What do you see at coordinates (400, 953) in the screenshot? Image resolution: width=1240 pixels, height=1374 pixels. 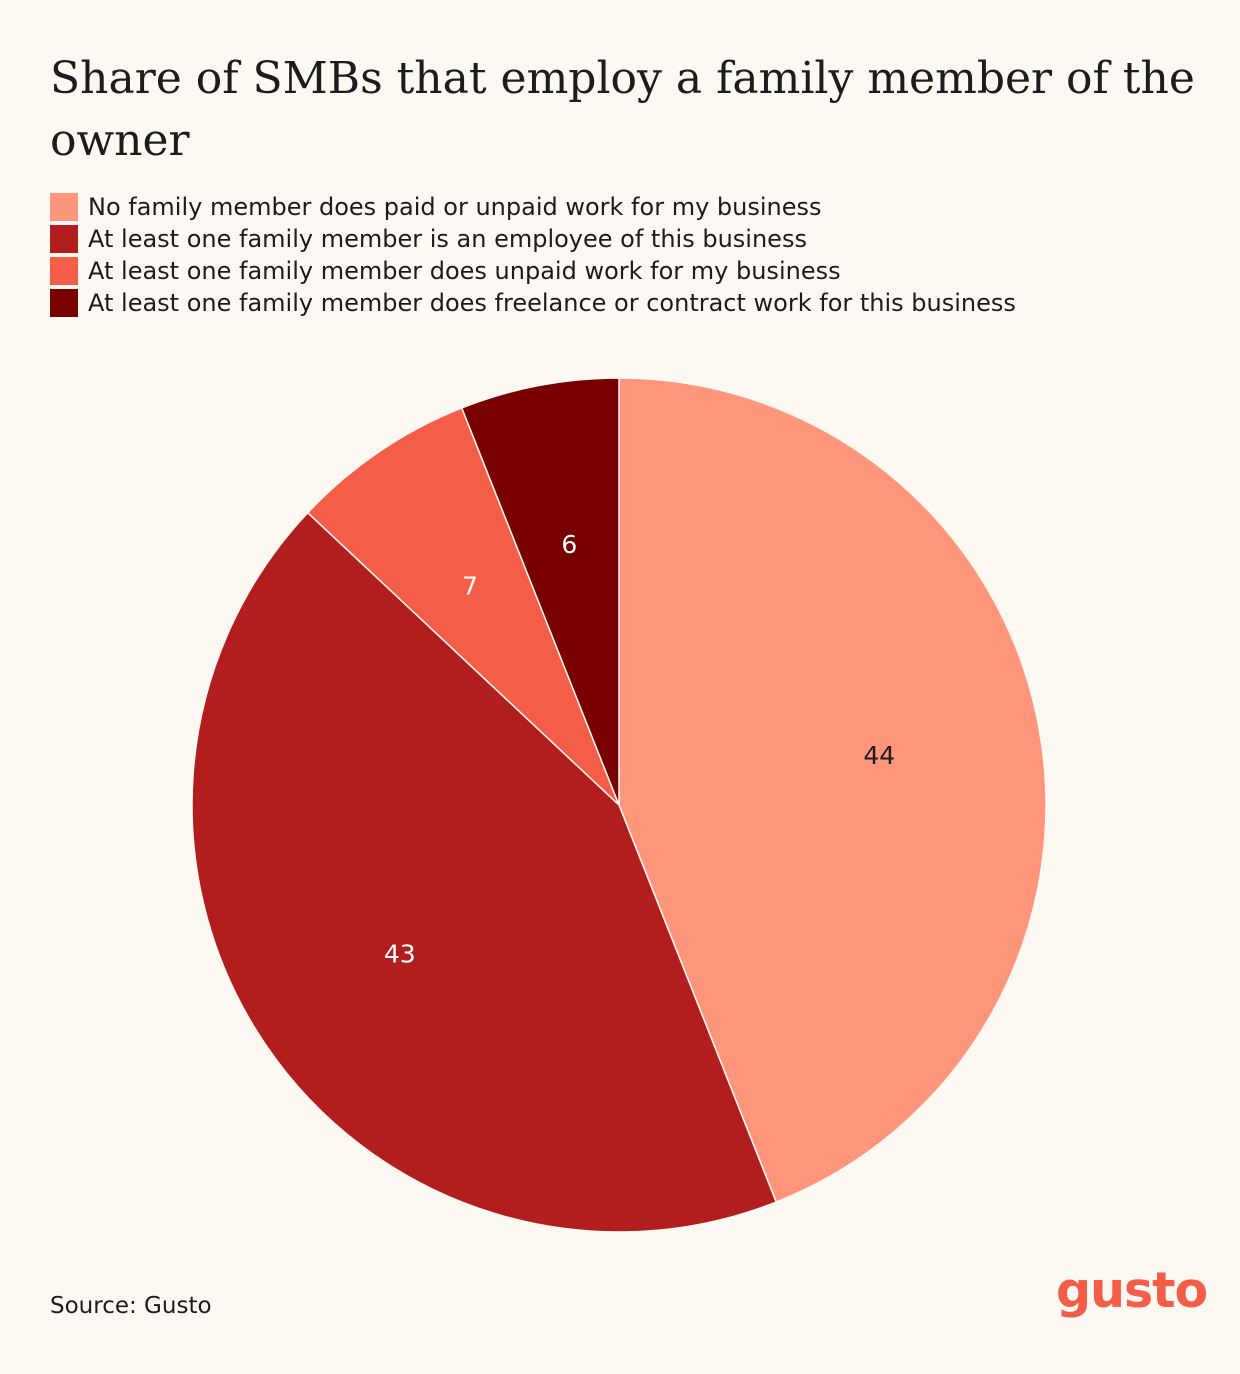 I see `pie-slice-label-1: 43` at bounding box center [400, 953].